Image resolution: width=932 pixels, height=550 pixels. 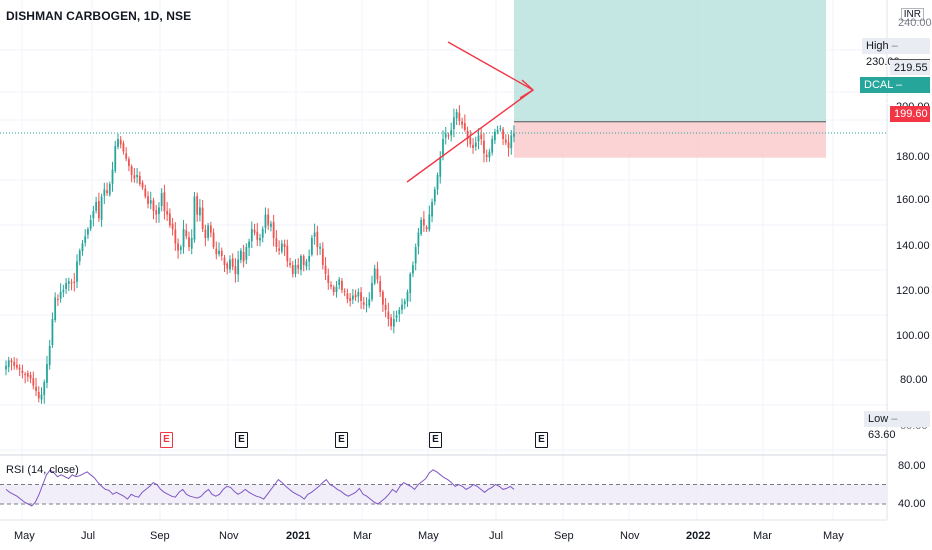 What do you see at coordinates (895, 92) in the screenshot?
I see `last-price-tag: DCAL – 213.30` at bounding box center [895, 92].